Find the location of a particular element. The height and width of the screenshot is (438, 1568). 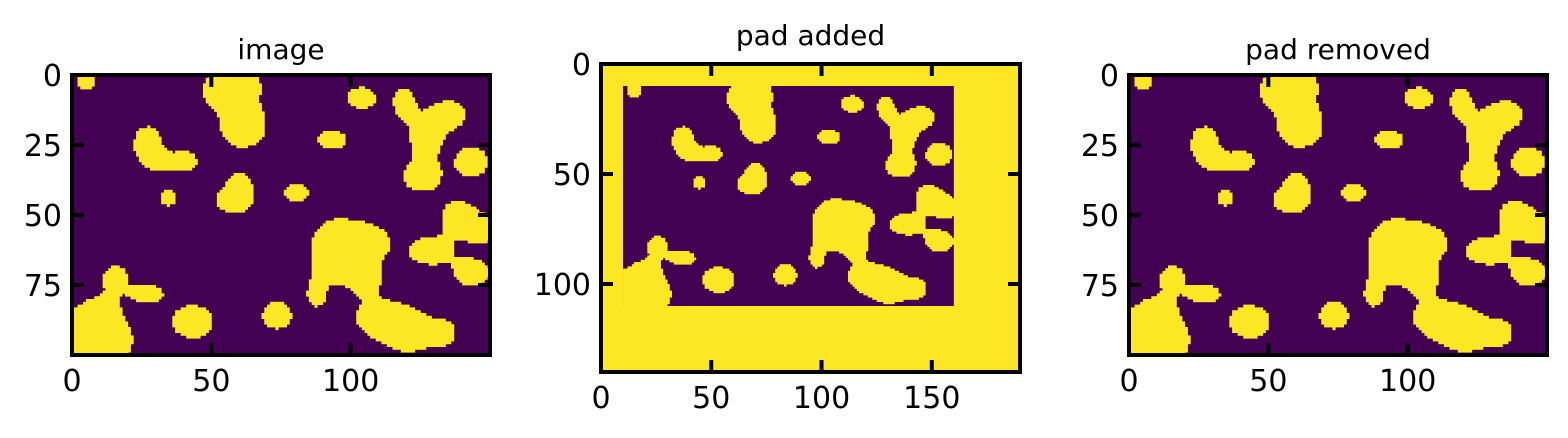

panel-title: pad removed is located at coordinates (1338, 49).